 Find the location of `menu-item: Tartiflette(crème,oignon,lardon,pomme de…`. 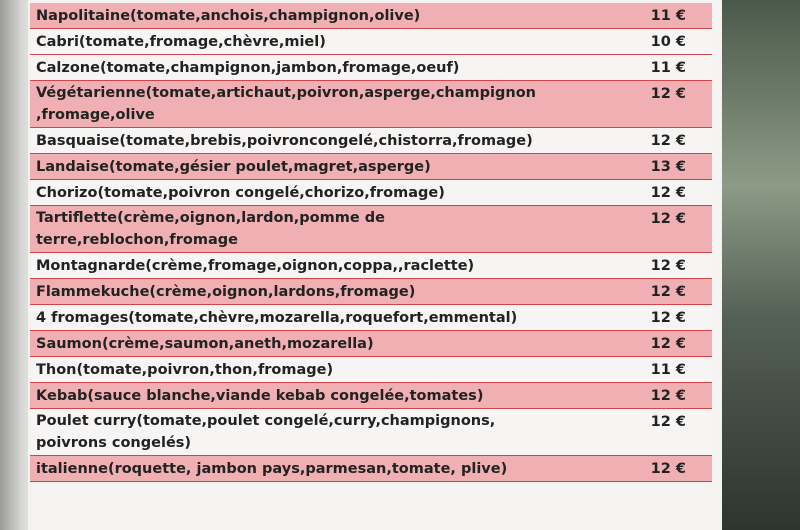

menu-item: Tartiflette(crème,oignon,lardon,pomme de… is located at coordinates (371, 229).